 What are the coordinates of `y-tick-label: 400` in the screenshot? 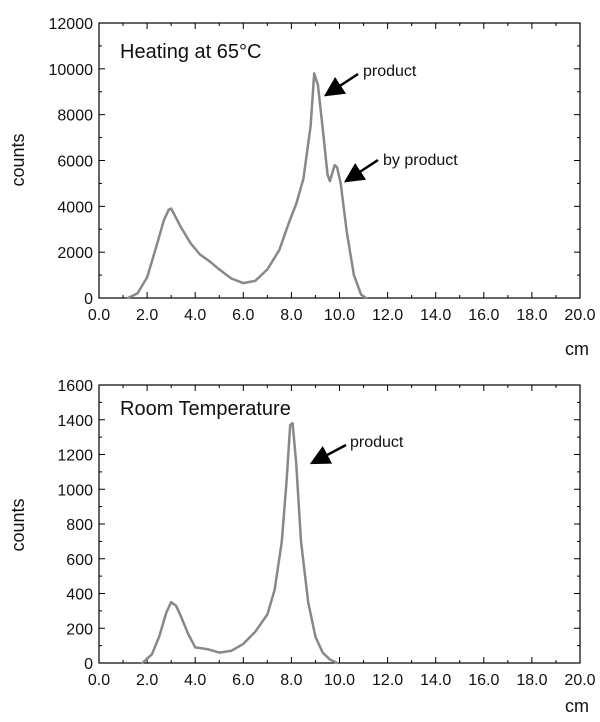 It's located at (79, 595).